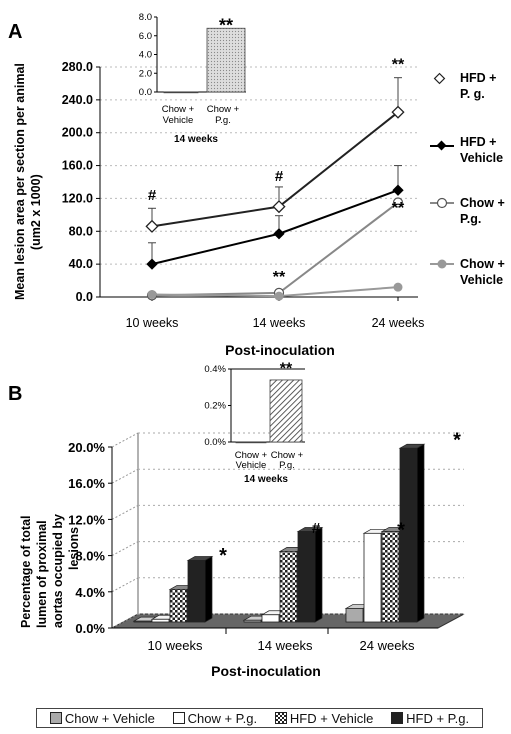 The image size is (511, 734). Describe the element at coordinates (77, 198) in the screenshot. I see `y-tick-label-a: 120.0` at that location.